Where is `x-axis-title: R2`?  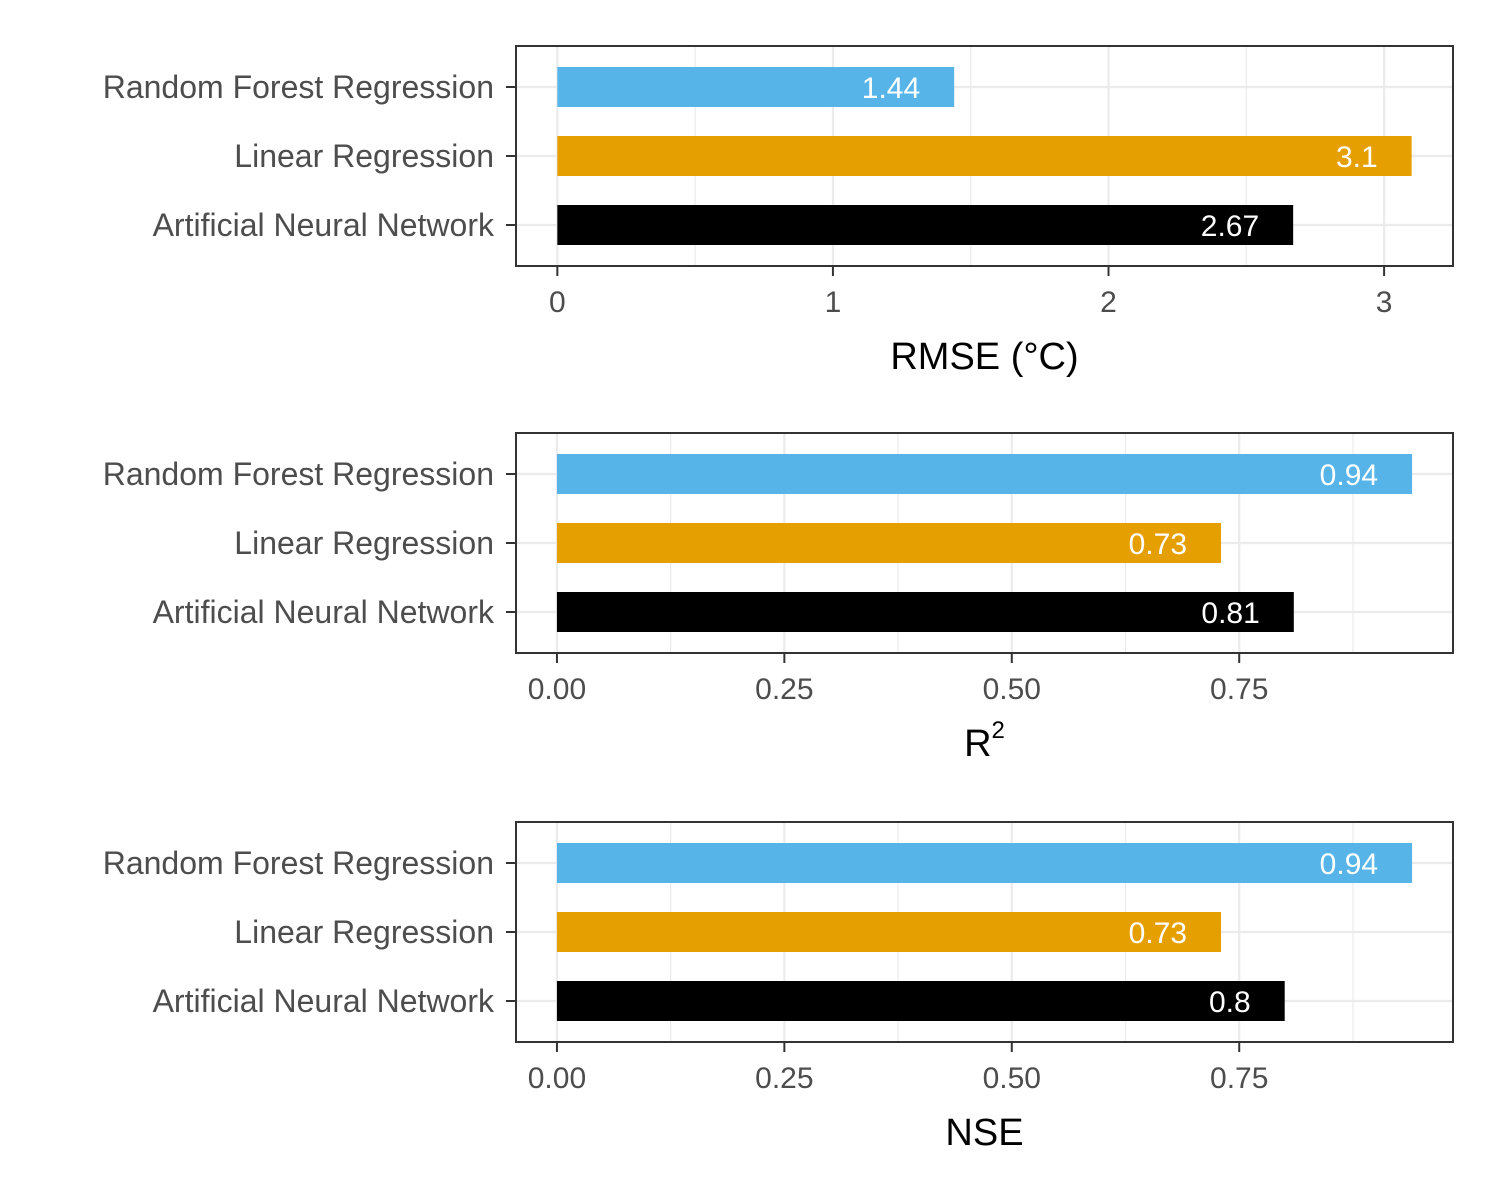
x-axis-title: R2 is located at coordinates (984, 741).